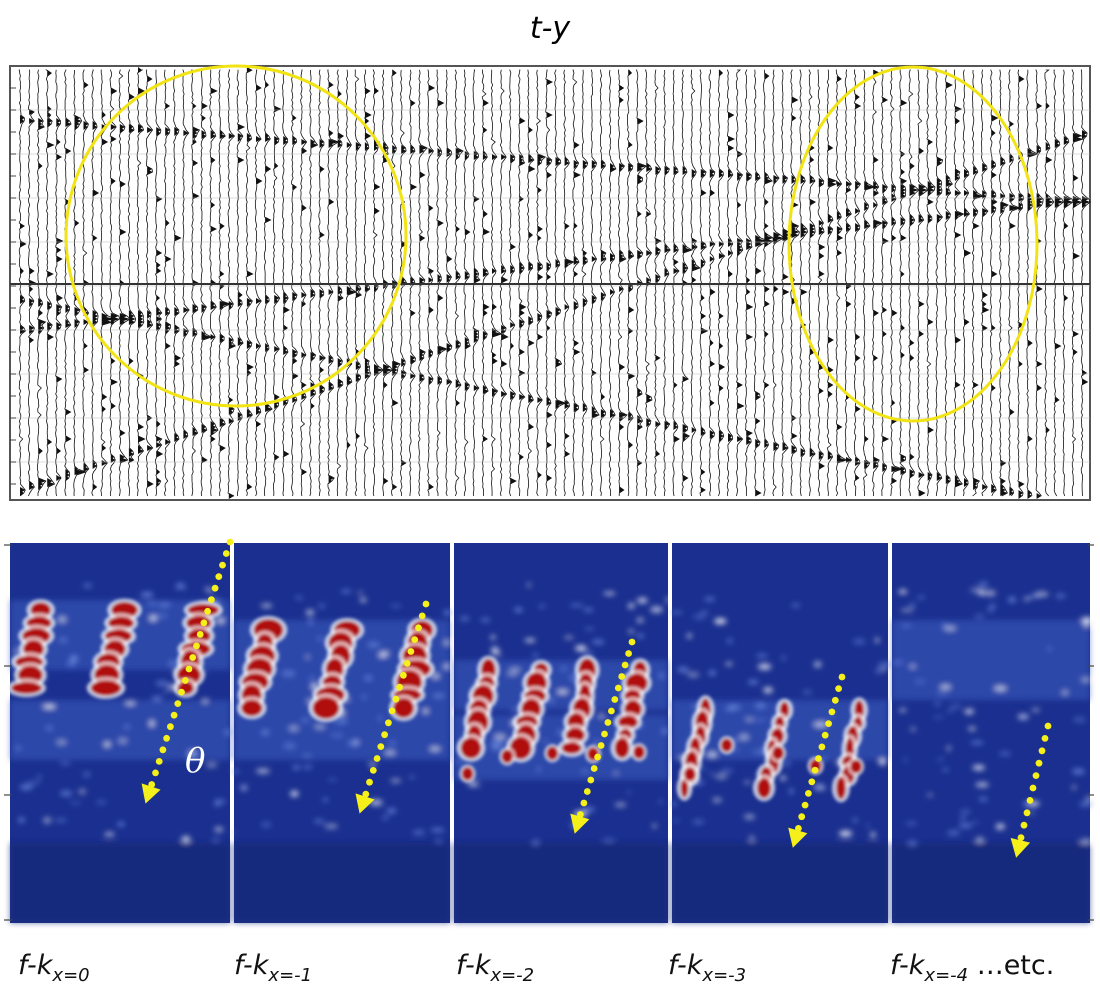  I want to click on energy-band, so click(120, 730).